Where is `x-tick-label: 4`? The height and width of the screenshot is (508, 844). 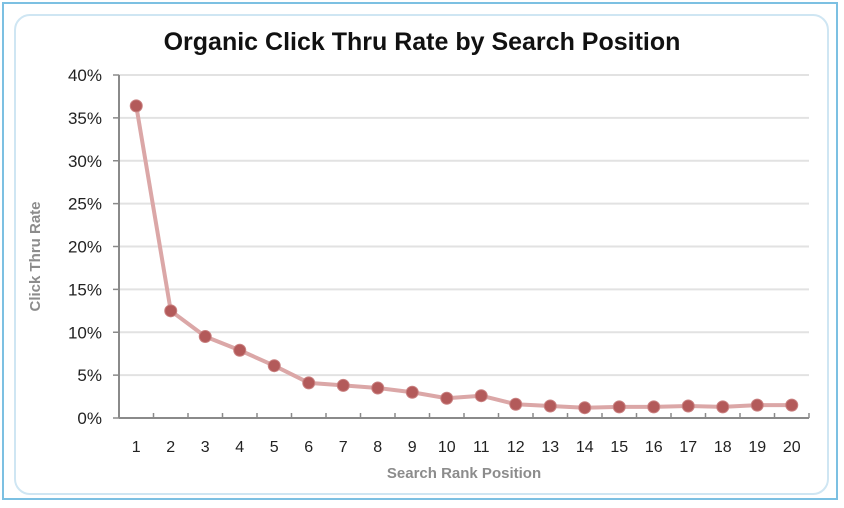 x-tick-label: 4 is located at coordinates (239, 447).